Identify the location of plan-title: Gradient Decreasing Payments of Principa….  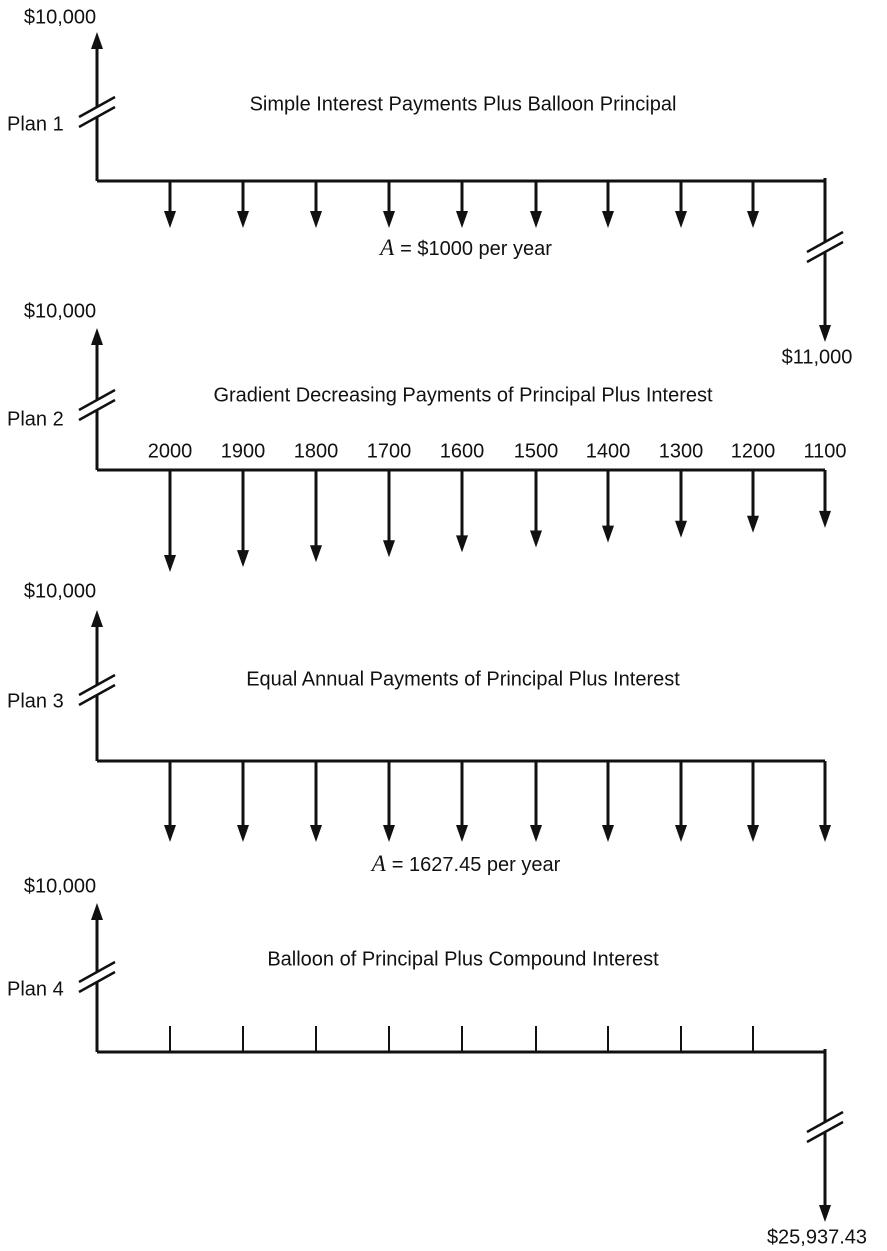
(463, 395).